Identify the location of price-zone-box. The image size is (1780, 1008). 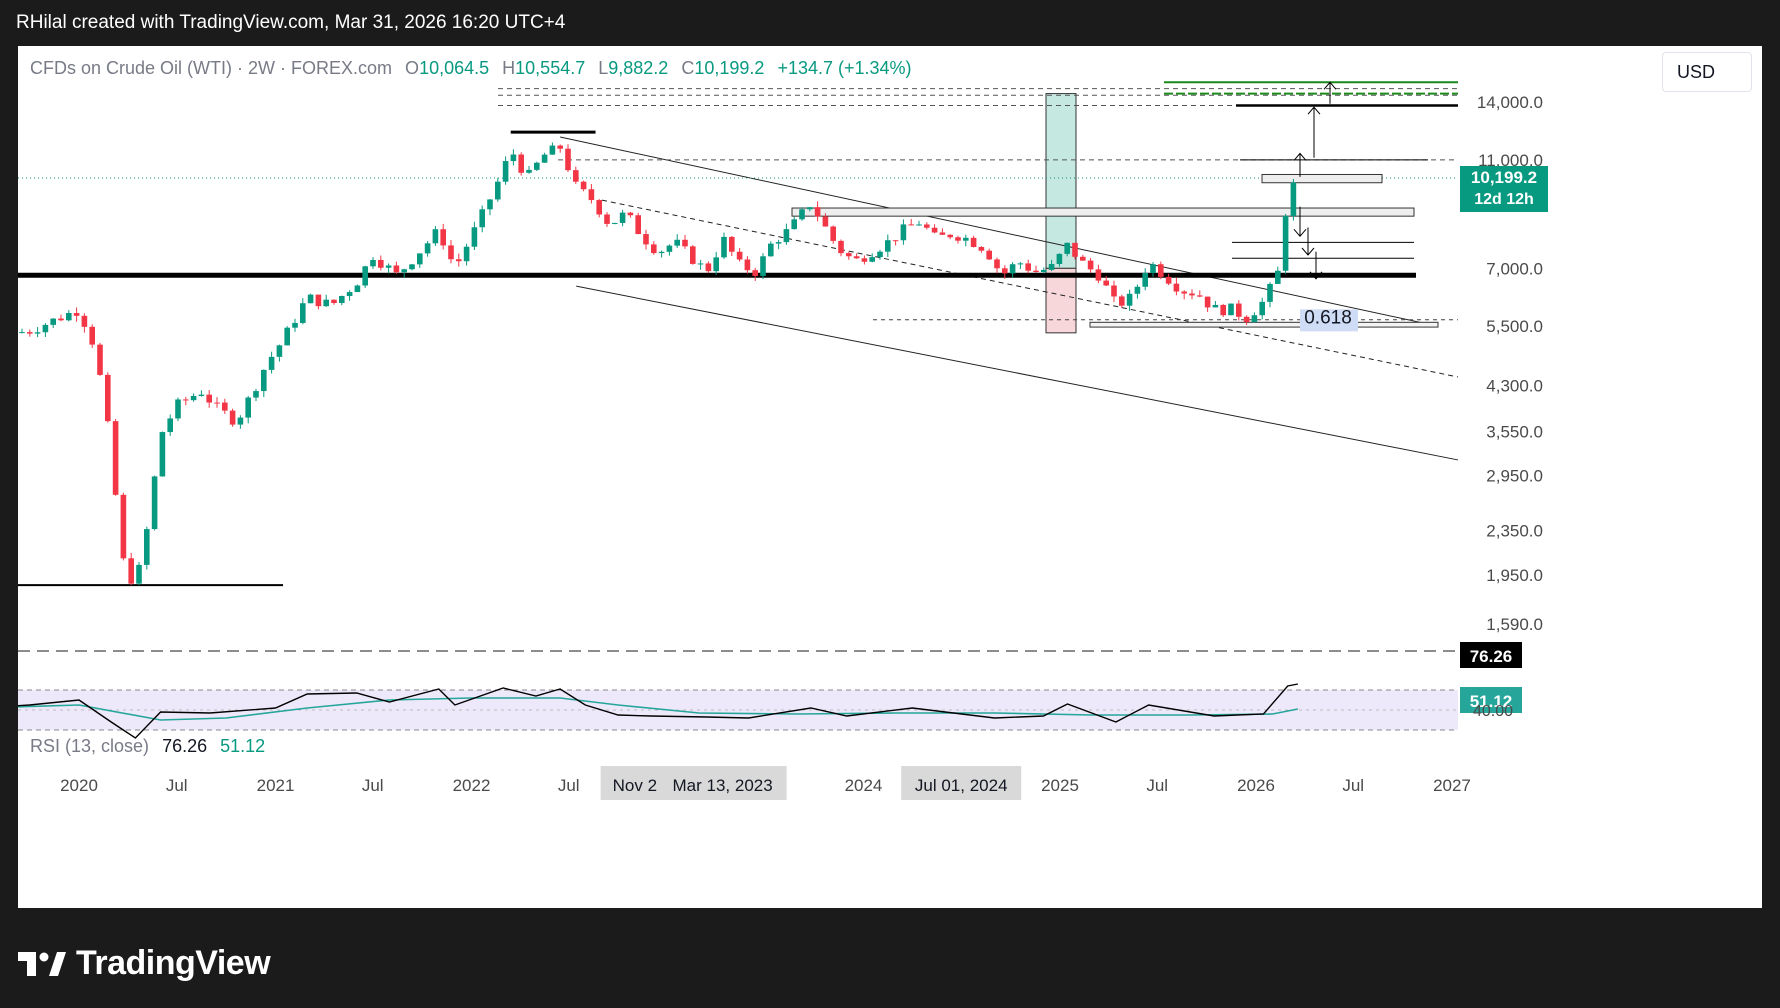
(1322, 178).